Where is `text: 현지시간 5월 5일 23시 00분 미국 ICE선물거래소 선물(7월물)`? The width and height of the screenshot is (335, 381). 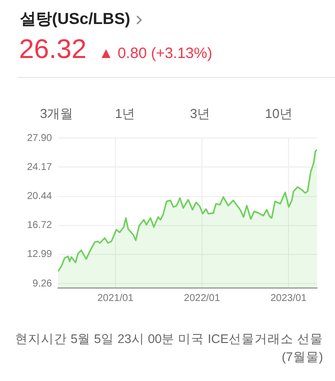
text: 현지시간 5월 5일 23시 00분 미국 ICE선물거래소 선물(7월물) is located at coordinates (169, 348).